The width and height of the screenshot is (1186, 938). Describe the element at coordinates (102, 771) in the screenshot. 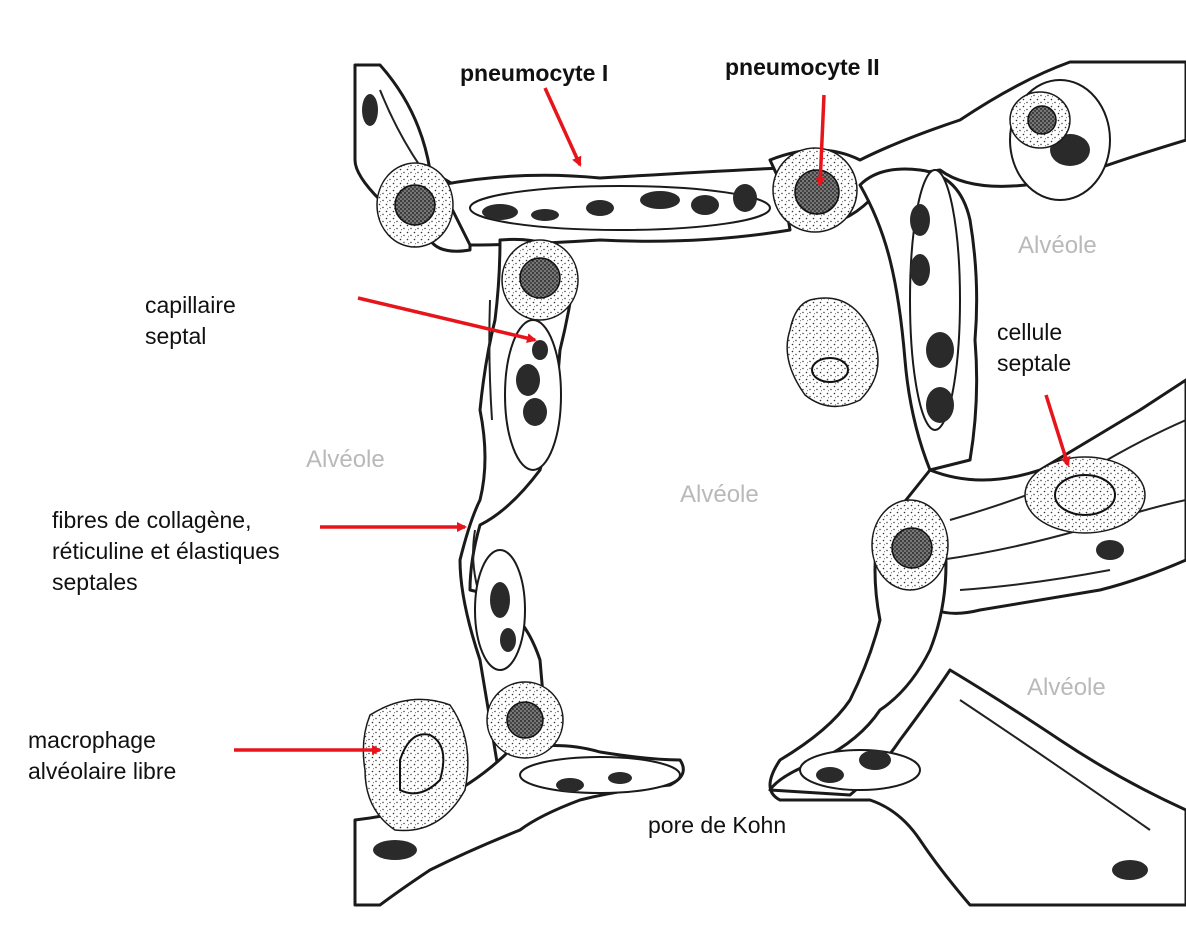

I see `label-macrophage-line-2: alvéolaire libre` at that location.